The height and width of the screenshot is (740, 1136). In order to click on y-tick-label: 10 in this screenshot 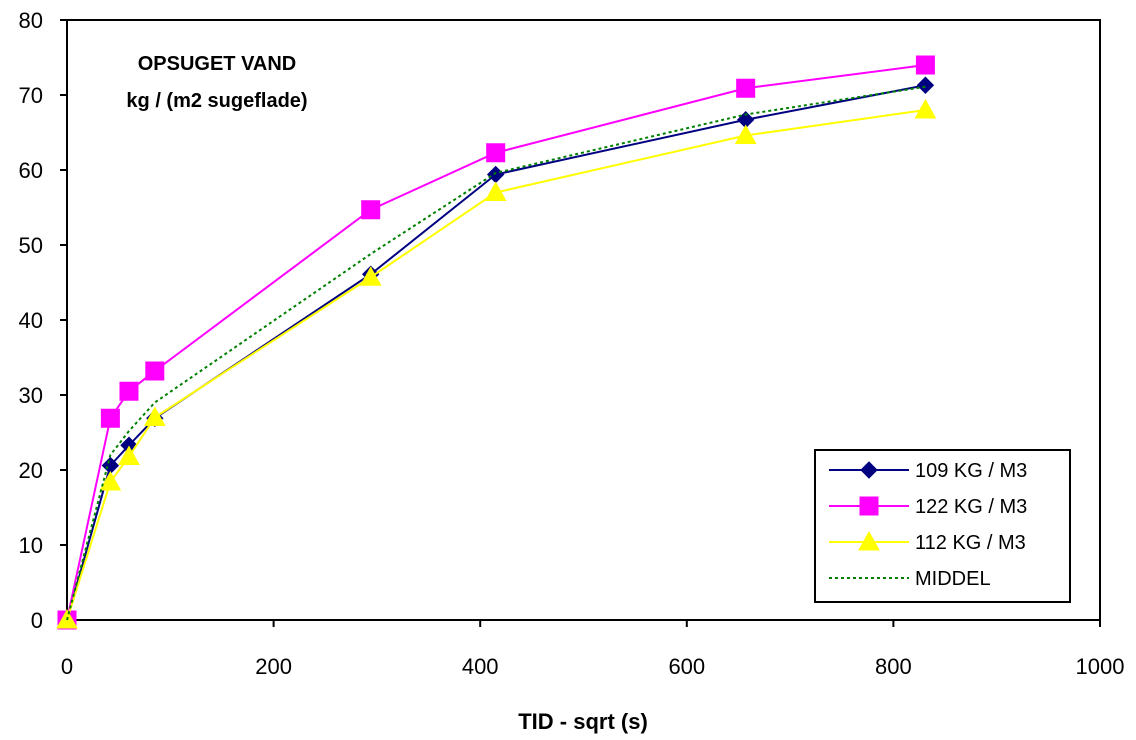, I will do `click(31, 545)`.